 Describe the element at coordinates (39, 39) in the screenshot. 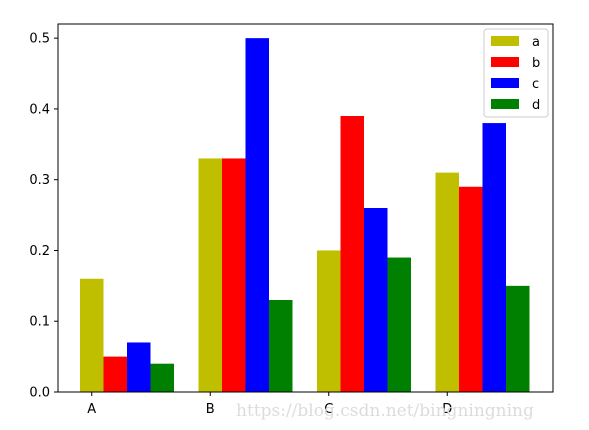

I see `y-tick-label: 0.5` at that location.